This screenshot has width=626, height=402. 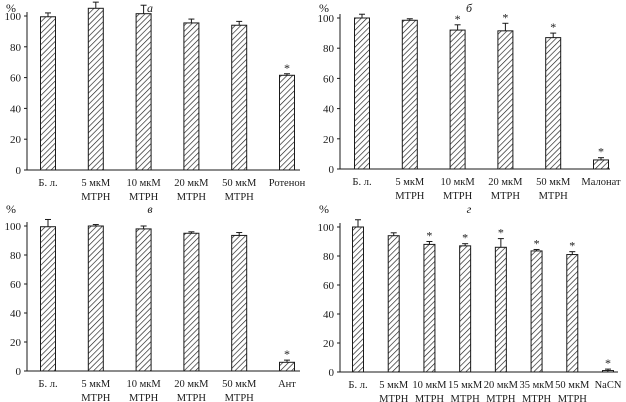 What do you see at coordinates (469, 8) in the screenshot?
I see `panel-letter: б` at bounding box center [469, 8].